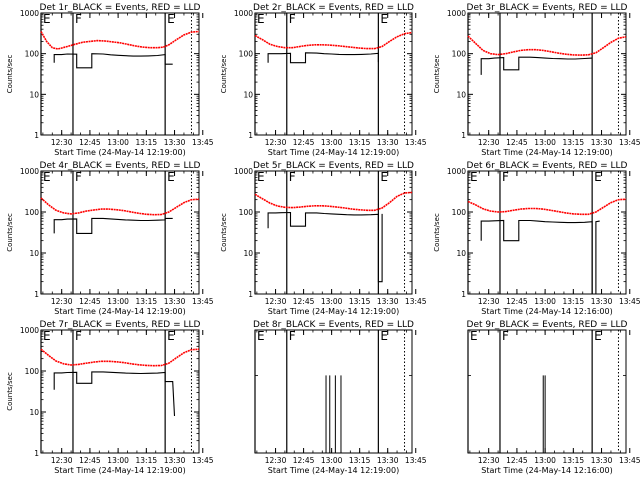  Describe the element at coordinates (333, 325) in the screenshot. I see `panel-title: Det 8r_BLACK = Events, RED = LLD` at that location.